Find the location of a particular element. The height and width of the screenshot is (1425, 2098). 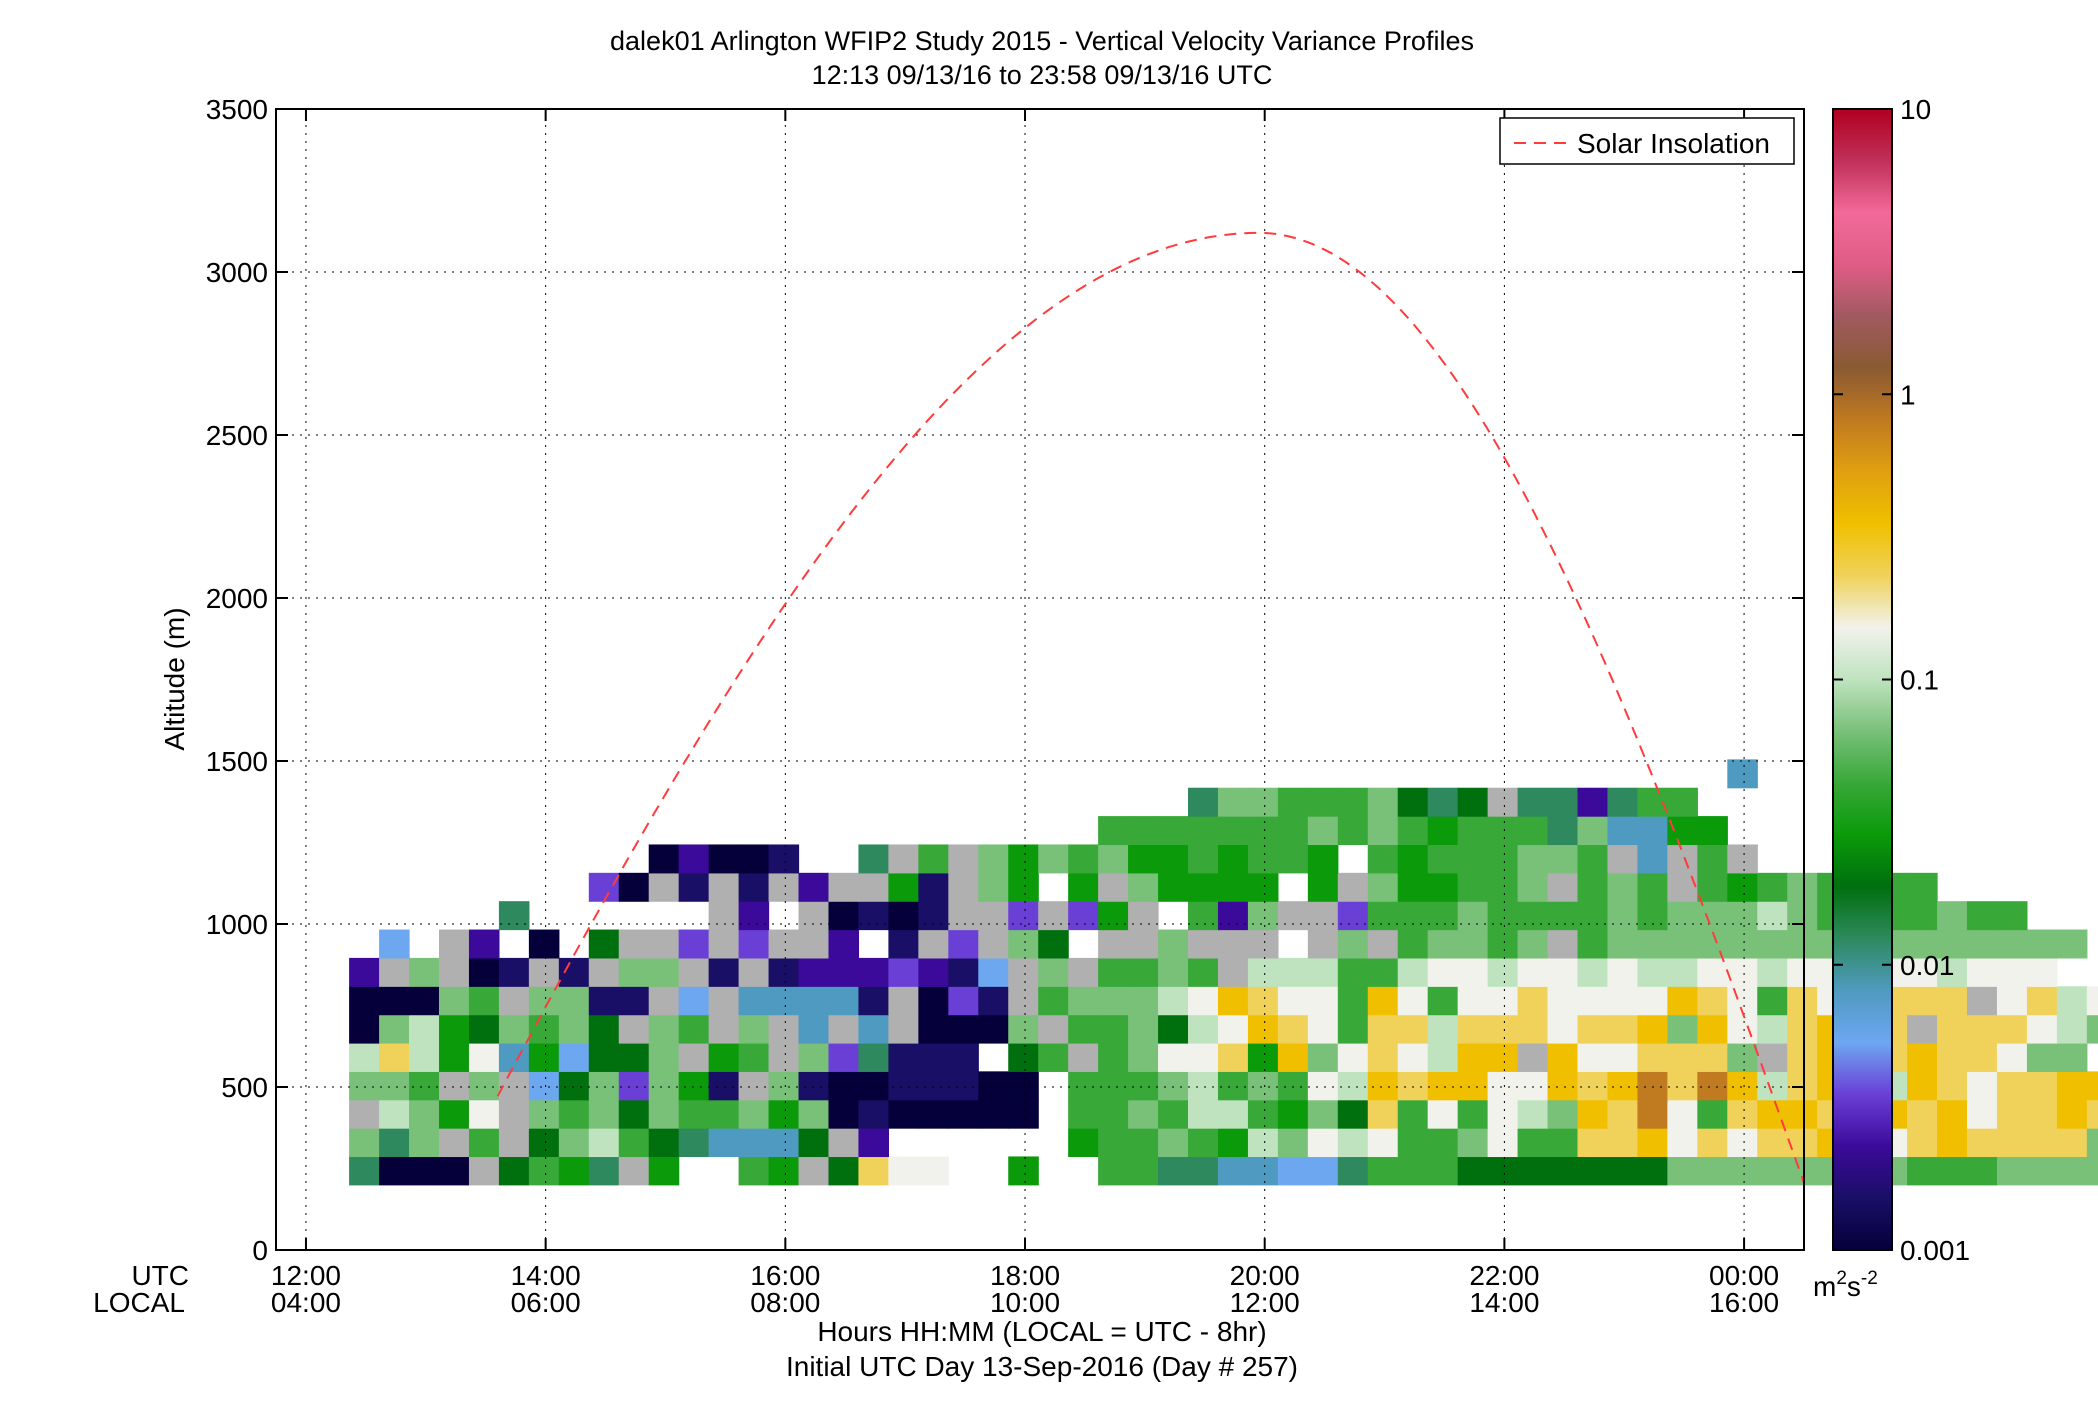

y-tick-label: 2000 is located at coordinates (237, 598).